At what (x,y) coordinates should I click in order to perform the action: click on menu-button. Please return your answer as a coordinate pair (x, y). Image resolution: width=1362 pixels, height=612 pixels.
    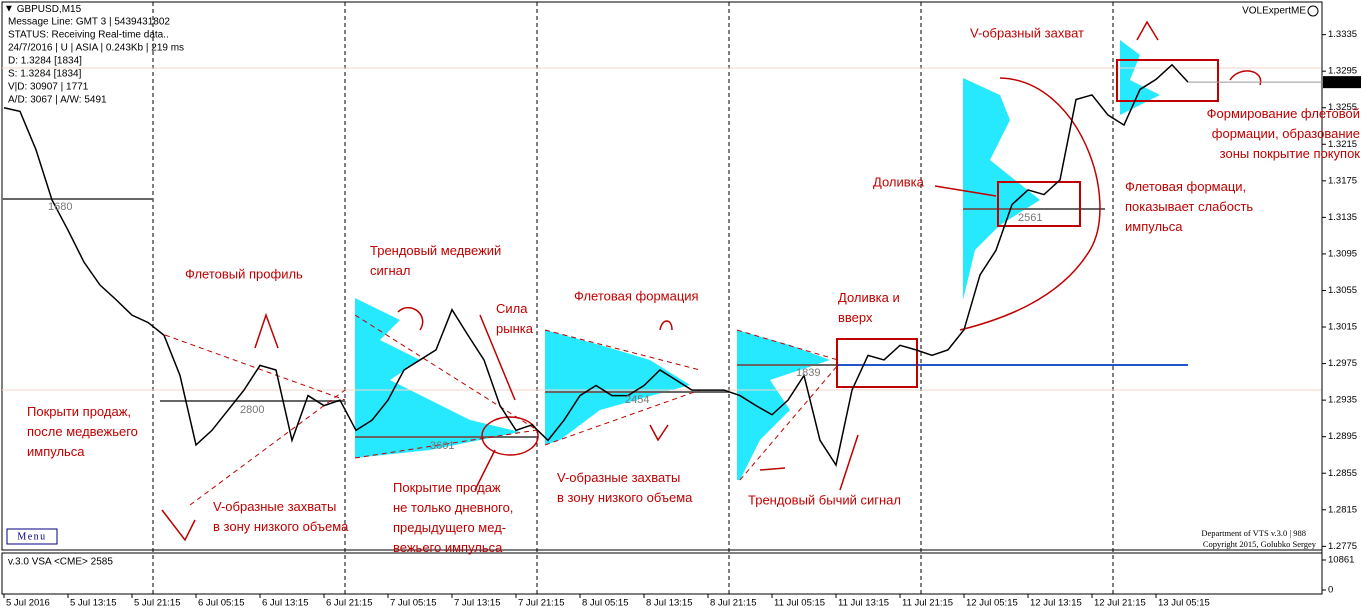
    Looking at the image, I should click on (32, 536).